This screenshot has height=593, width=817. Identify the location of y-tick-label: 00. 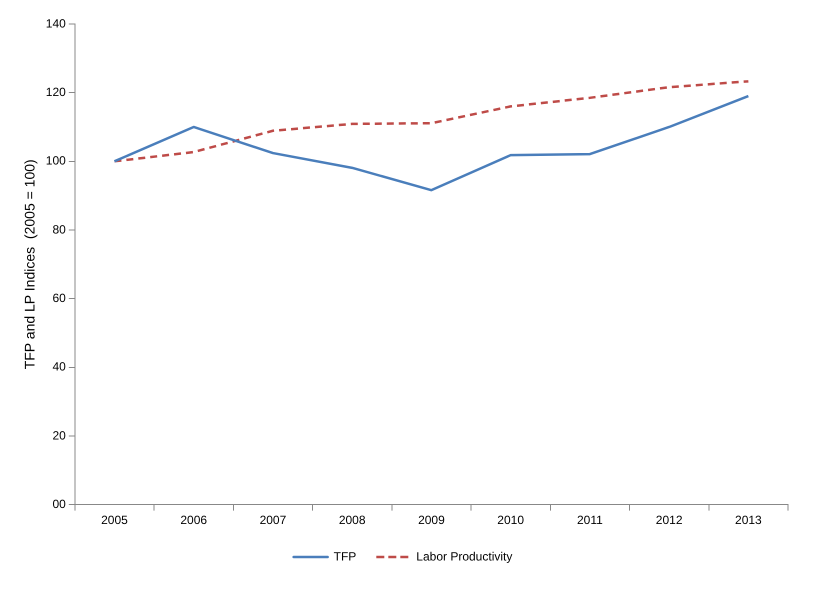
(59, 503).